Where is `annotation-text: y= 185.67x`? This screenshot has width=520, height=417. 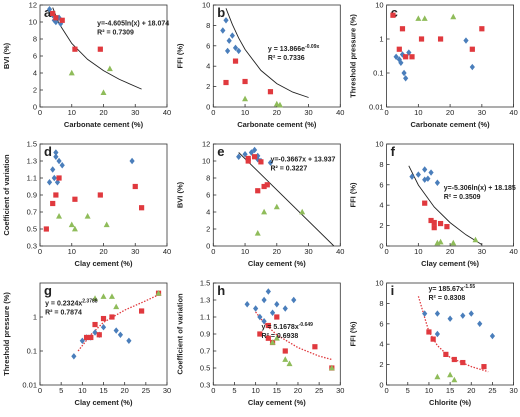 annotation-text: y= 185.67x is located at coordinates (446, 289).